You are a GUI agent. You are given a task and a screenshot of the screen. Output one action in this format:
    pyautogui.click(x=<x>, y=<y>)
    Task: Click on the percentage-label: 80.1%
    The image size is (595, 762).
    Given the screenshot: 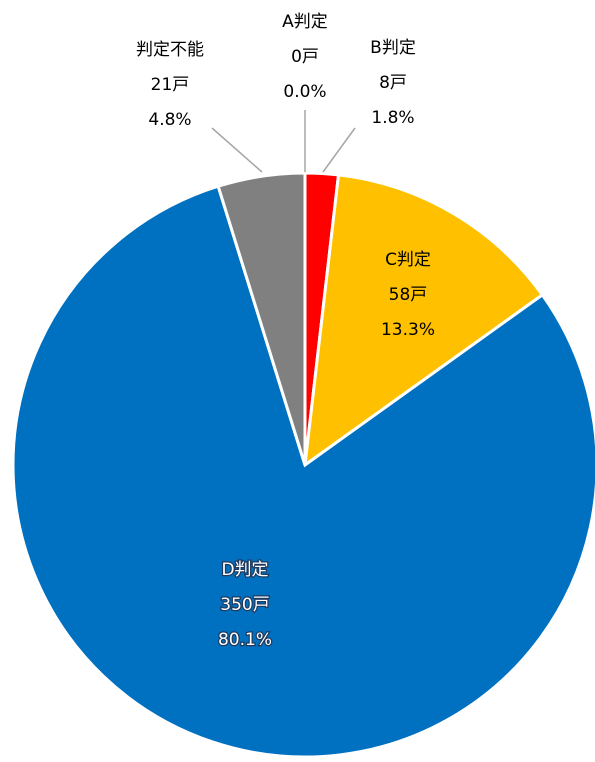 What is the action you would take?
    pyautogui.click(x=245, y=640)
    